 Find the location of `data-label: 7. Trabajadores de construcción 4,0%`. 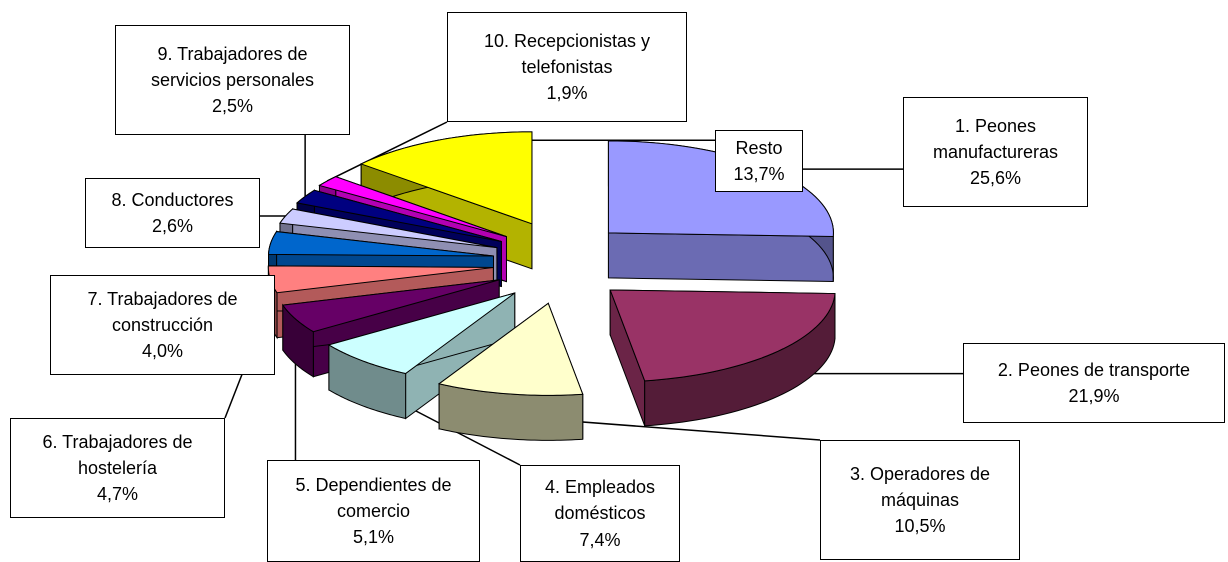

data-label: 7. Trabajadores de construcción 4,0% is located at coordinates (162, 325).